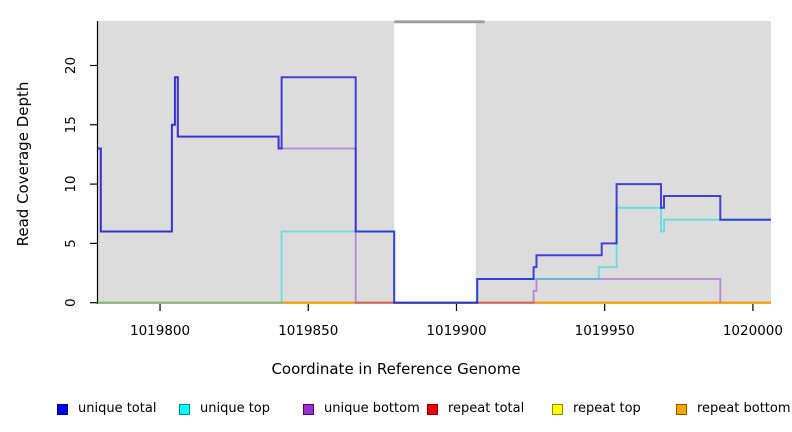 The height and width of the screenshot is (432, 792). What do you see at coordinates (117, 408) in the screenshot?
I see `legend-label-unique-total: unique total` at bounding box center [117, 408].